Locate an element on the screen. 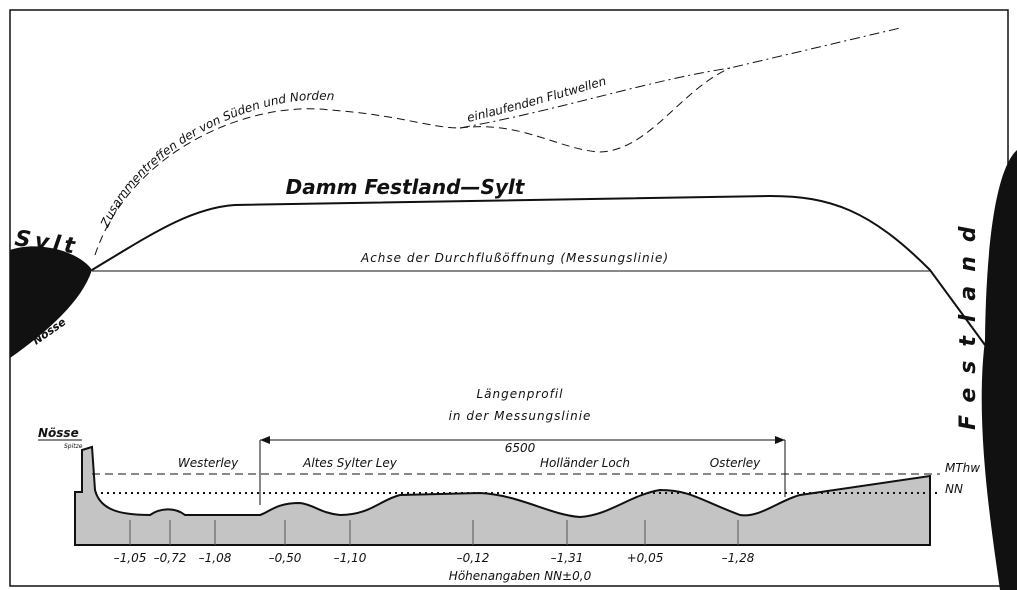  curve-label: Zusammentreffen der von Süden und Norden is located at coordinates (215, 159).